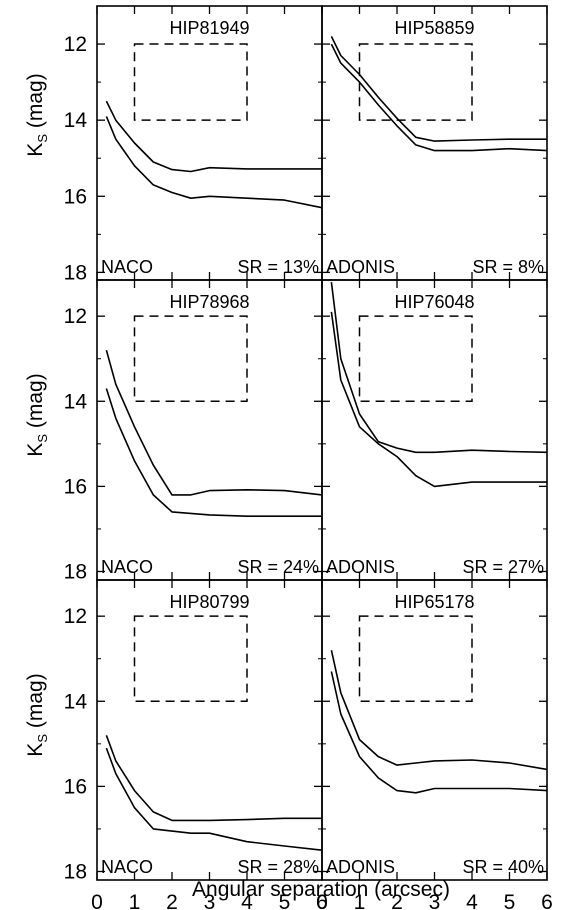  What do you see at coordinates (278, 267) in the screenshot?
I see `strehl-label: SR = 13%` at bounding box center [278, 267].